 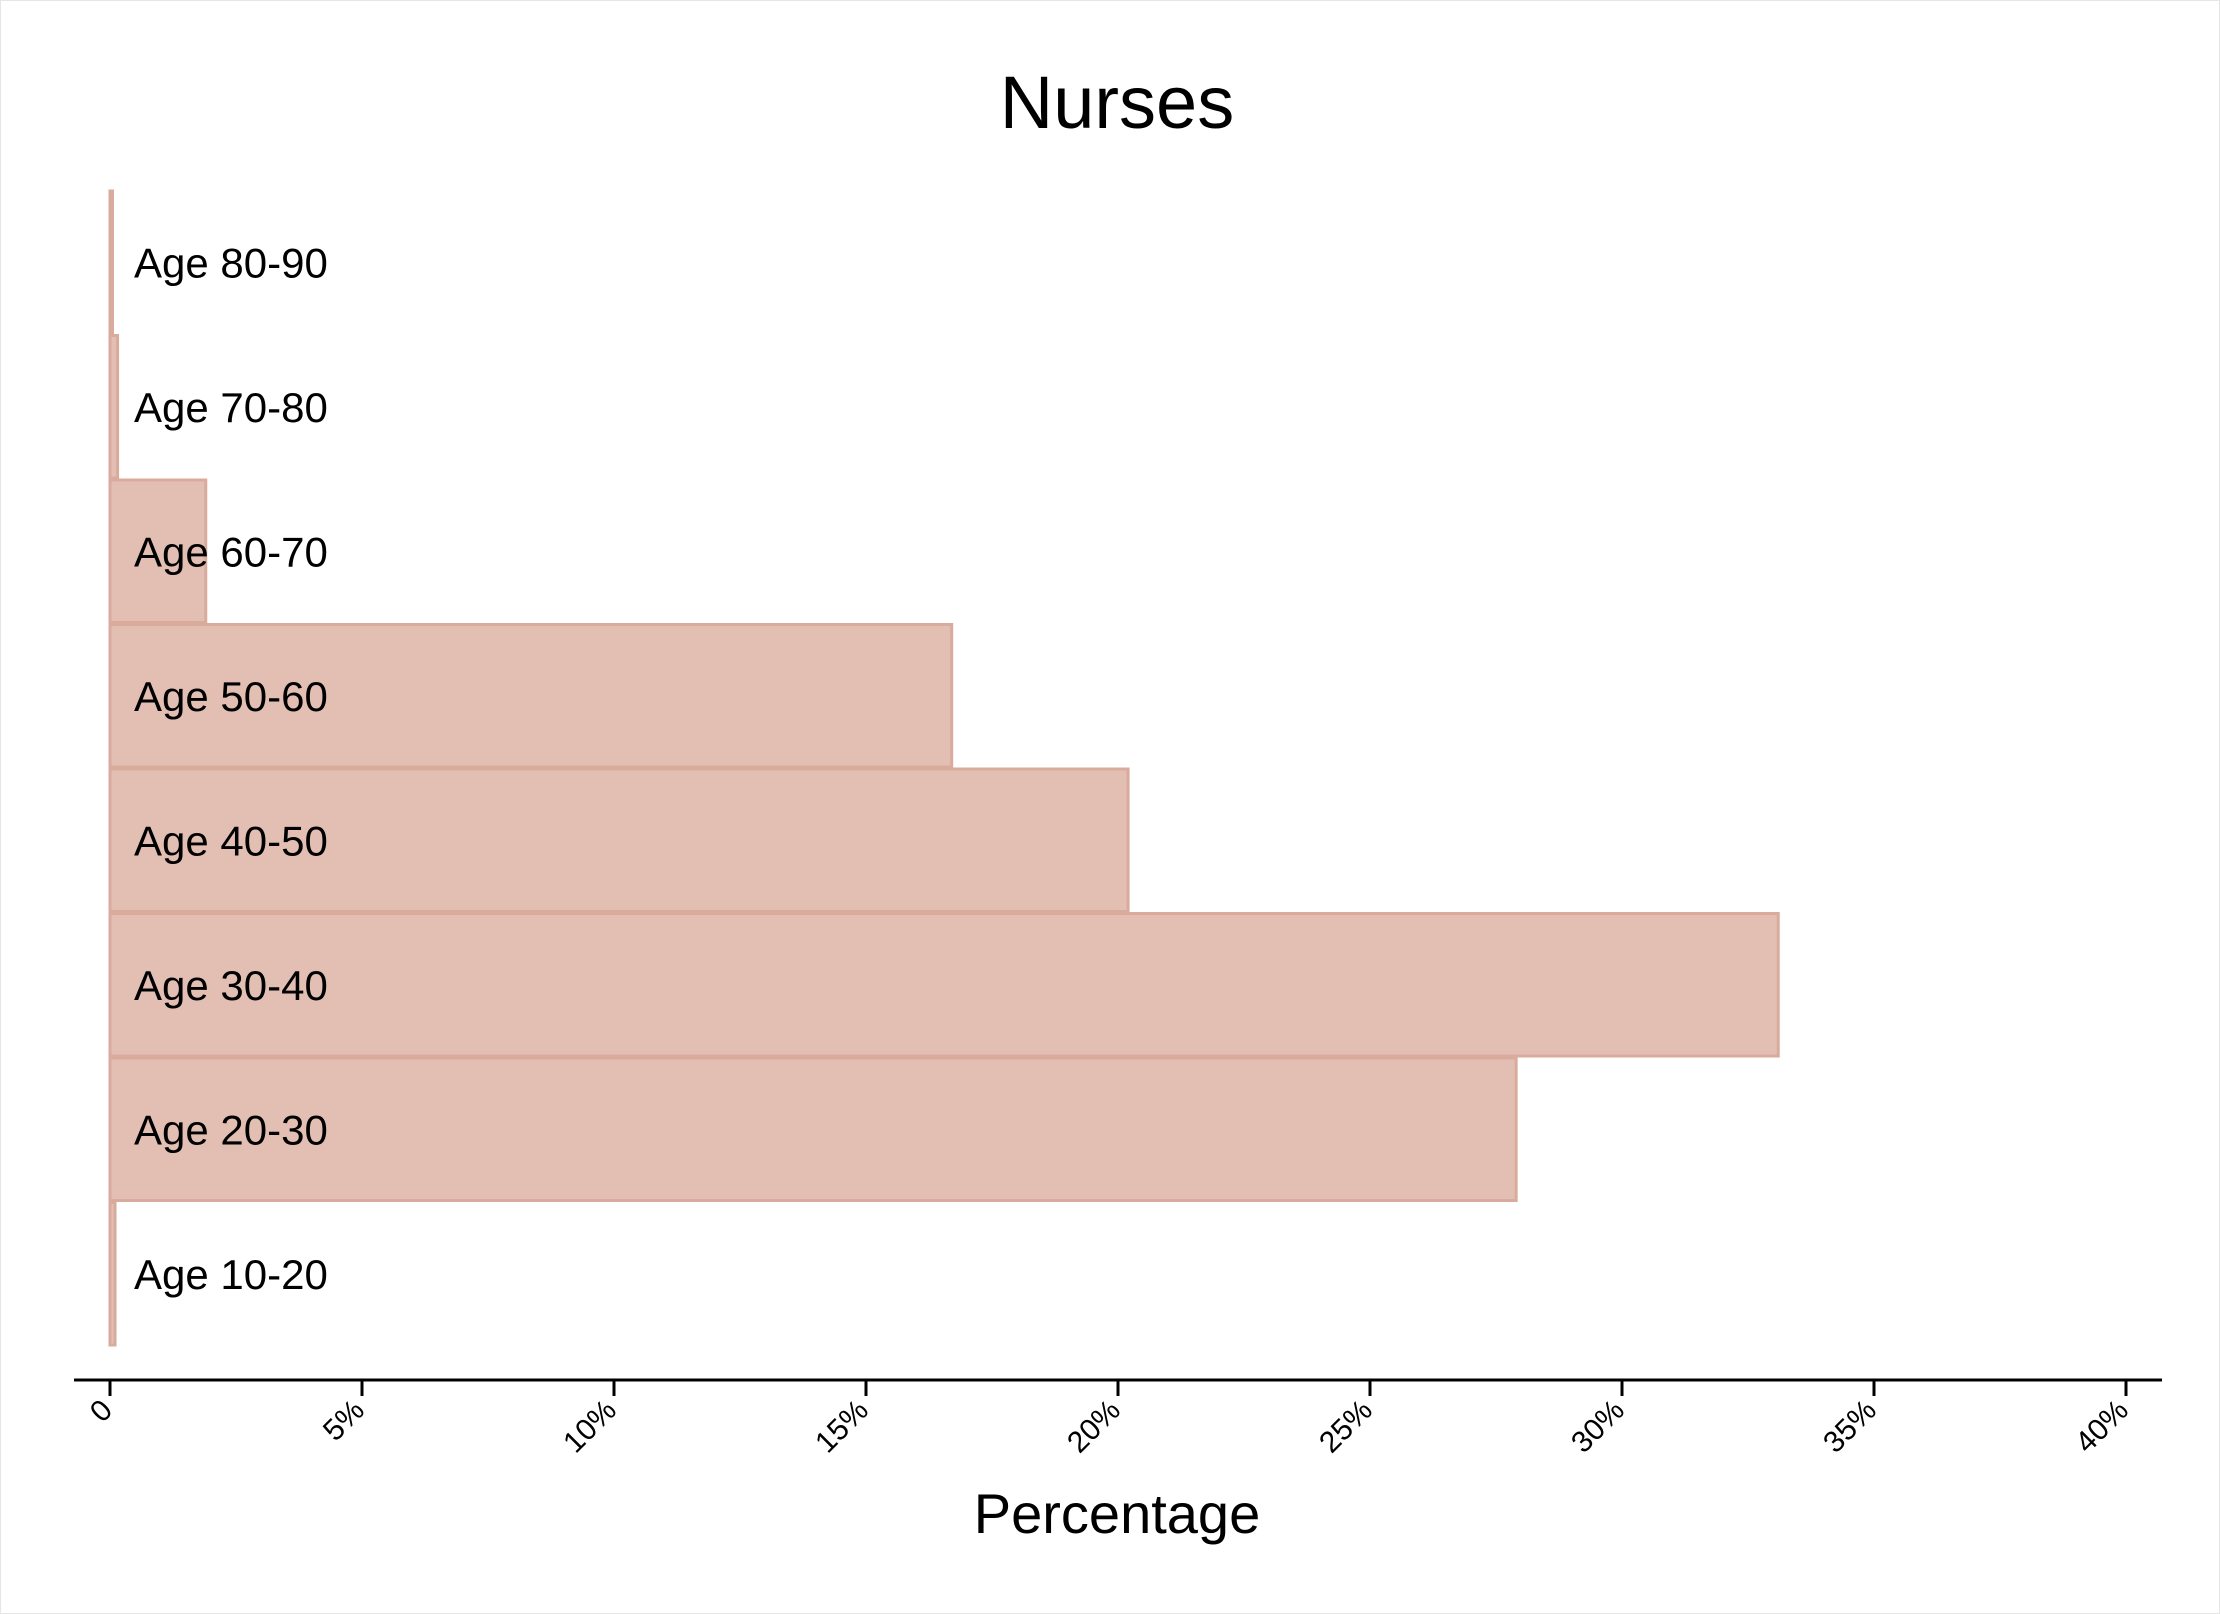 What do you see at coordinates (1117, 102) in the screenshot?
I see `chart-title: Nurses` at bounding box center [1117, 102].